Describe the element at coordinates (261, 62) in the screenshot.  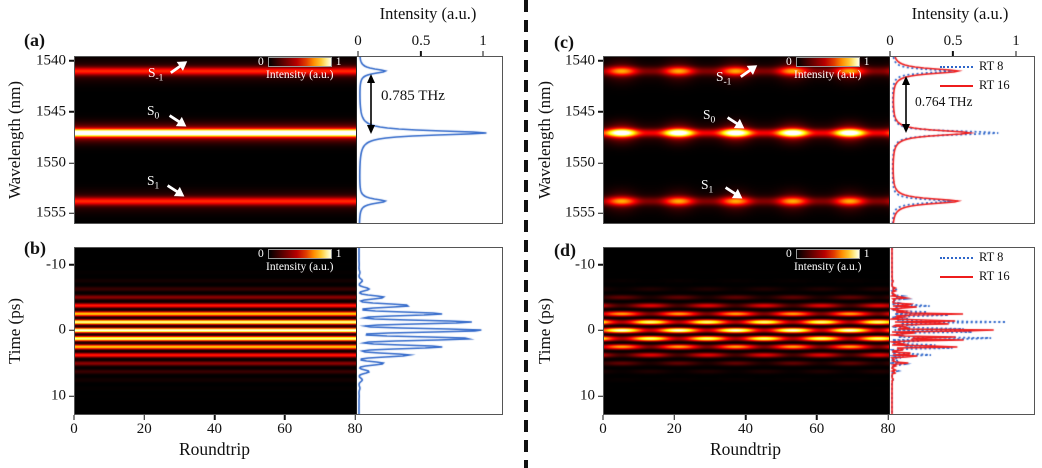
I see `colorbar-min-a: 0` at that location.